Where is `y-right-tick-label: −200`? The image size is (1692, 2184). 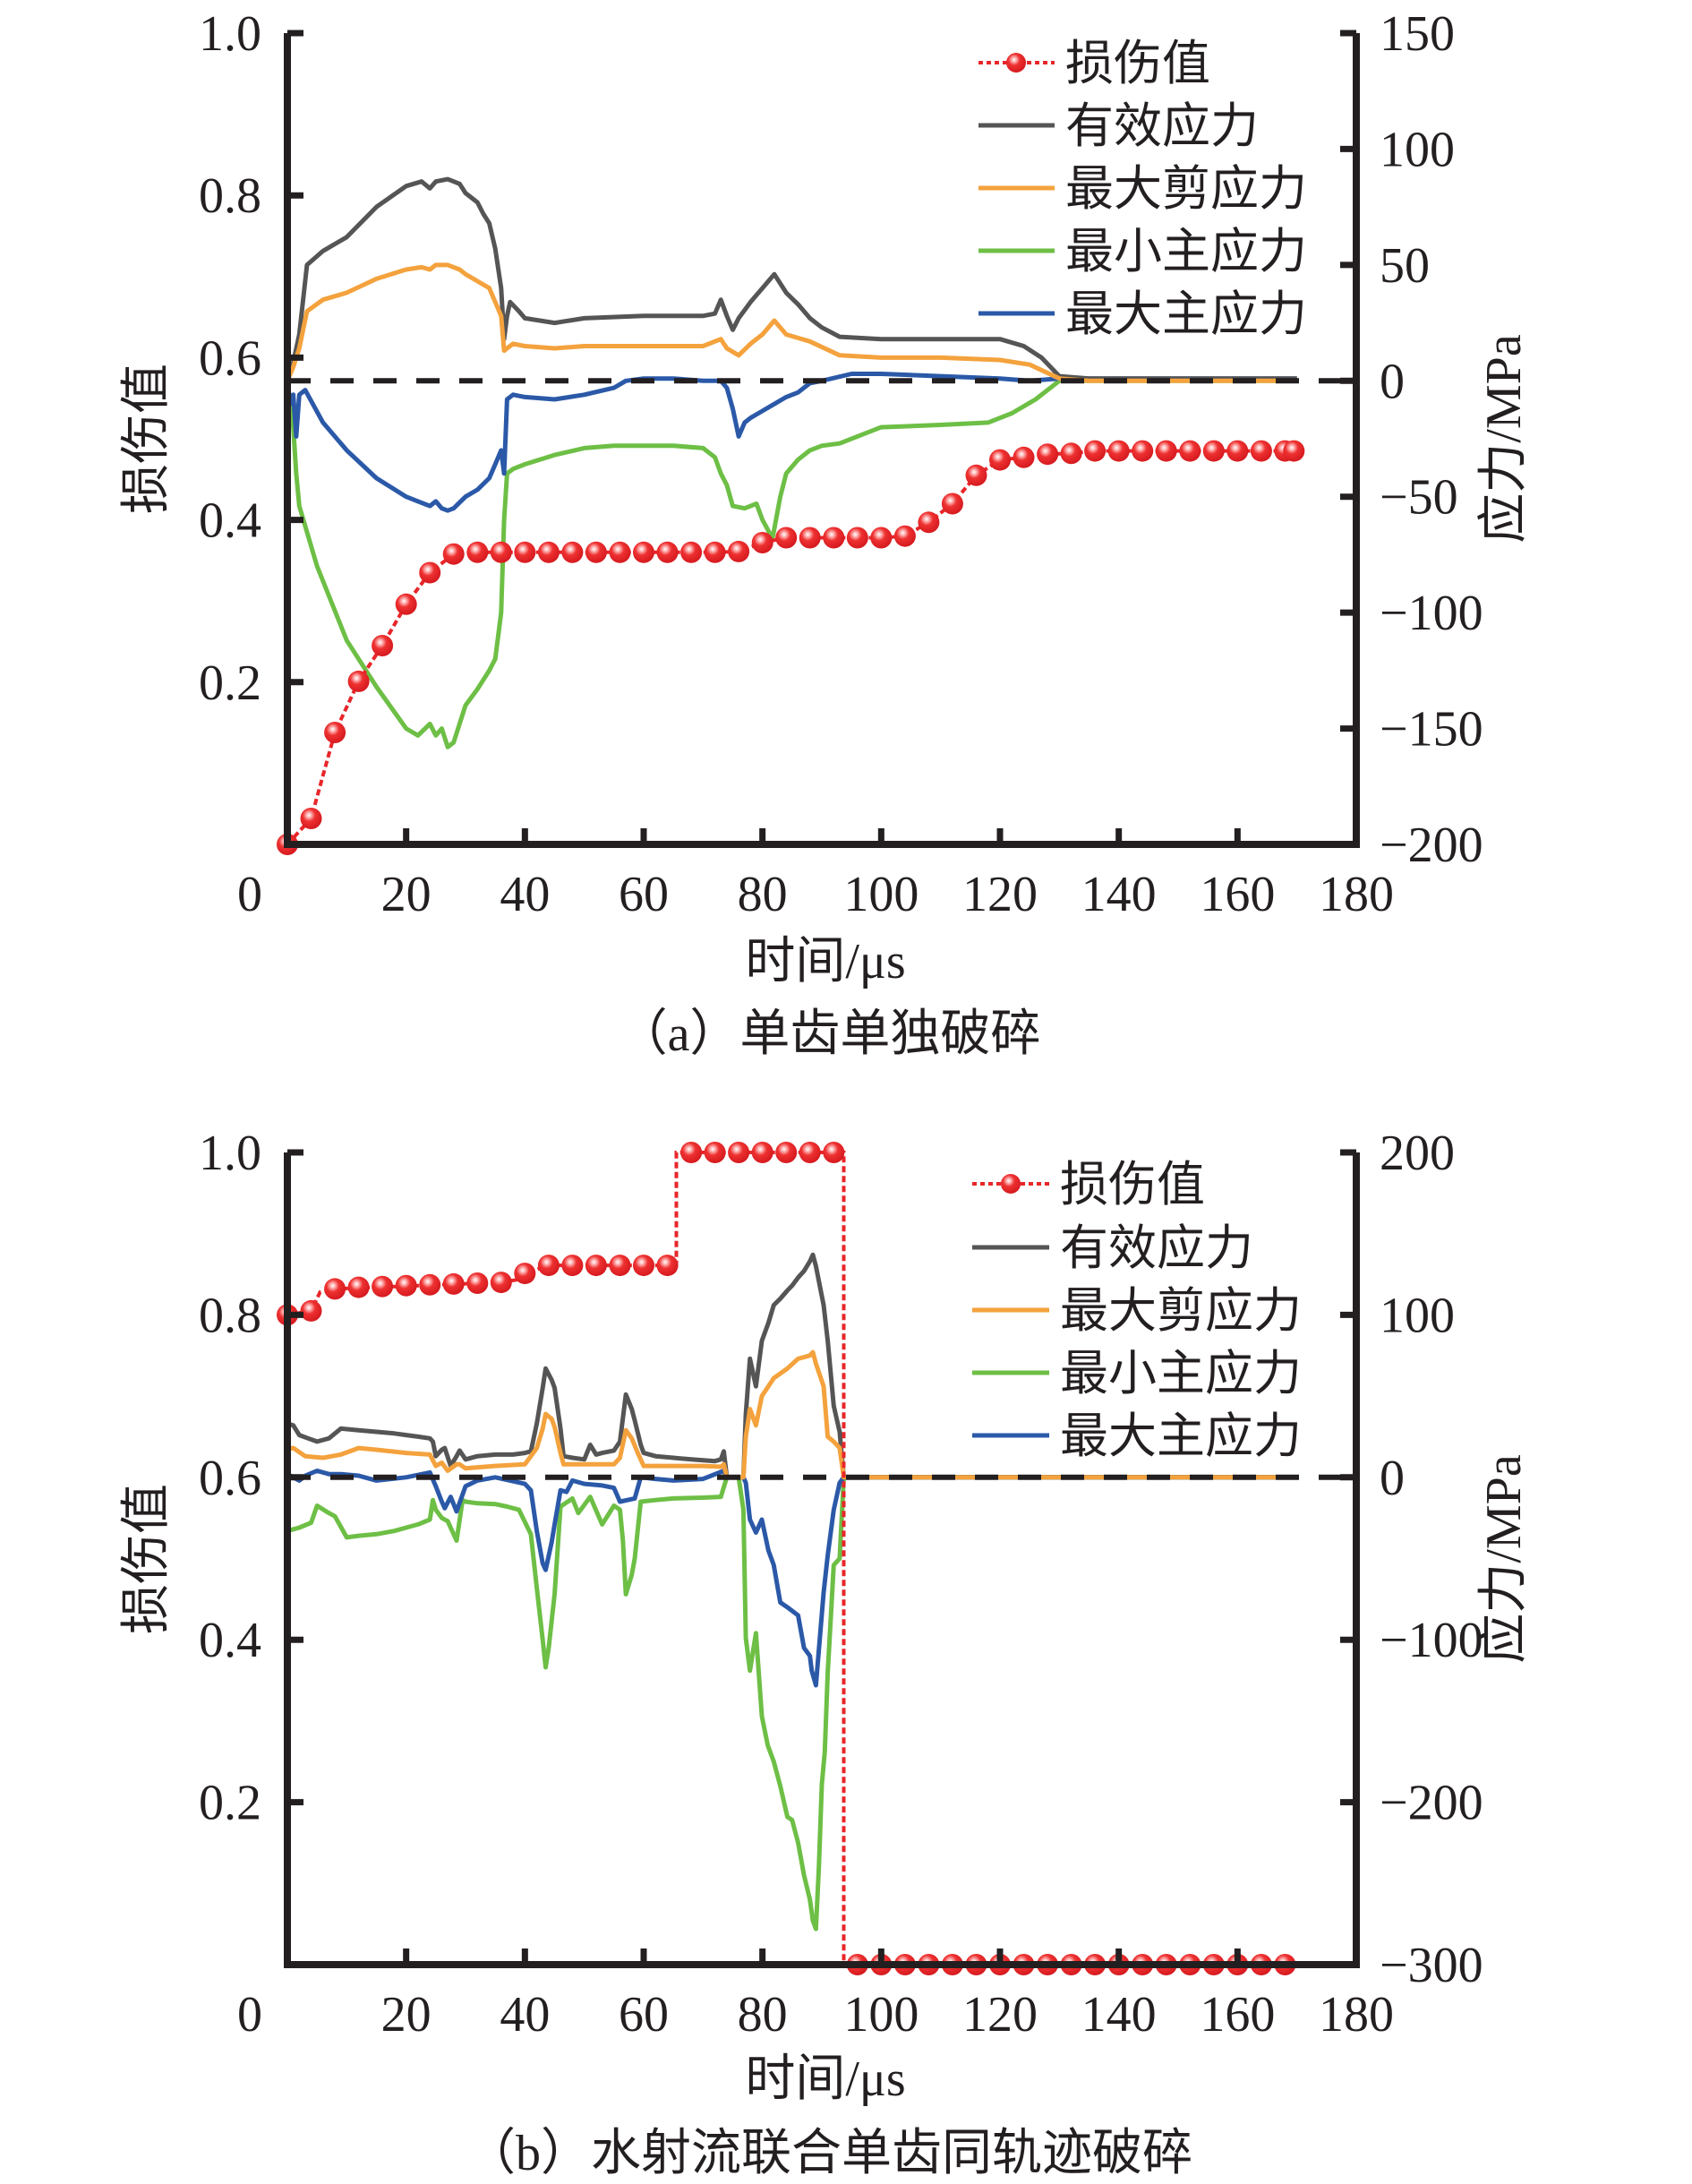
y-right-tick-label: −200 is located at coordinates (1431, 1803).